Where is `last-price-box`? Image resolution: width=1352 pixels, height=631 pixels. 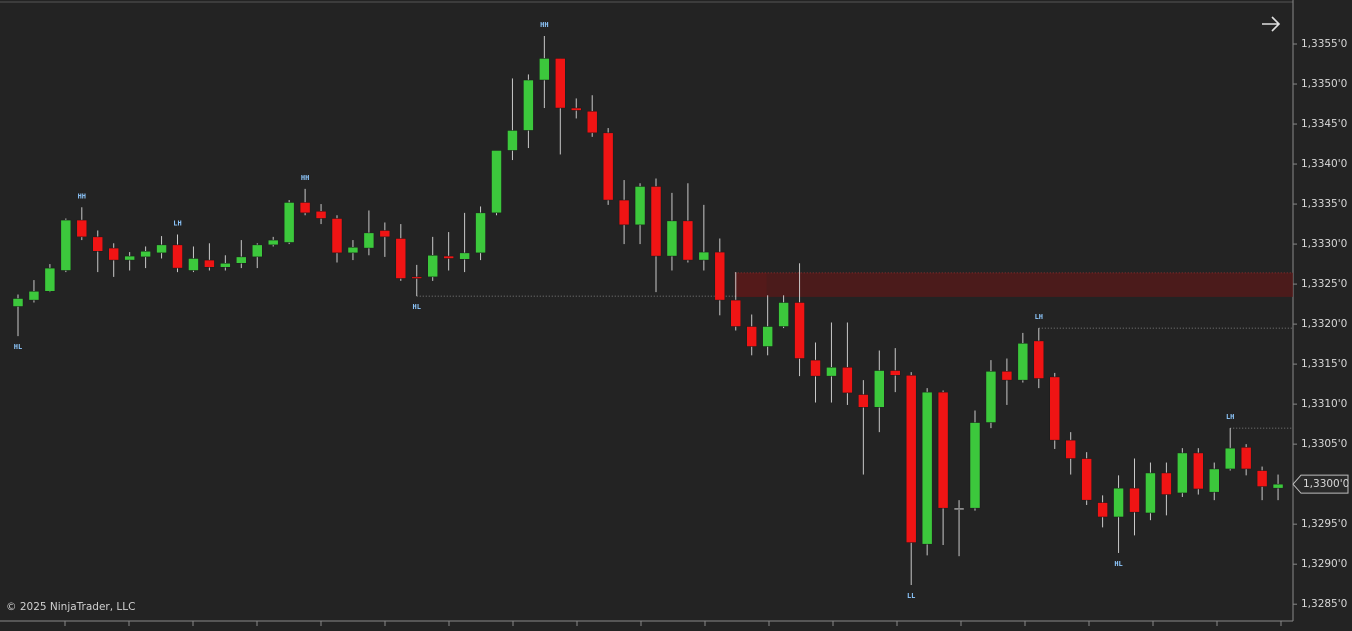
last-price-box is located at coordinates (1320, 484).